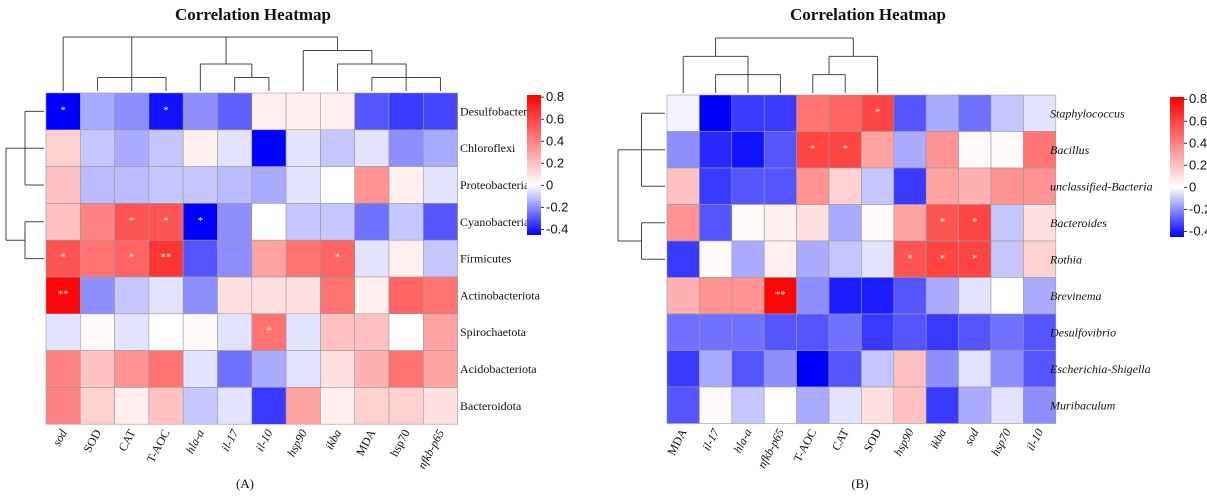  What do you see at coordinates (1034, 439) in the screenshot?
I see `column-label: il-10` at bounding box center [1034, 439].